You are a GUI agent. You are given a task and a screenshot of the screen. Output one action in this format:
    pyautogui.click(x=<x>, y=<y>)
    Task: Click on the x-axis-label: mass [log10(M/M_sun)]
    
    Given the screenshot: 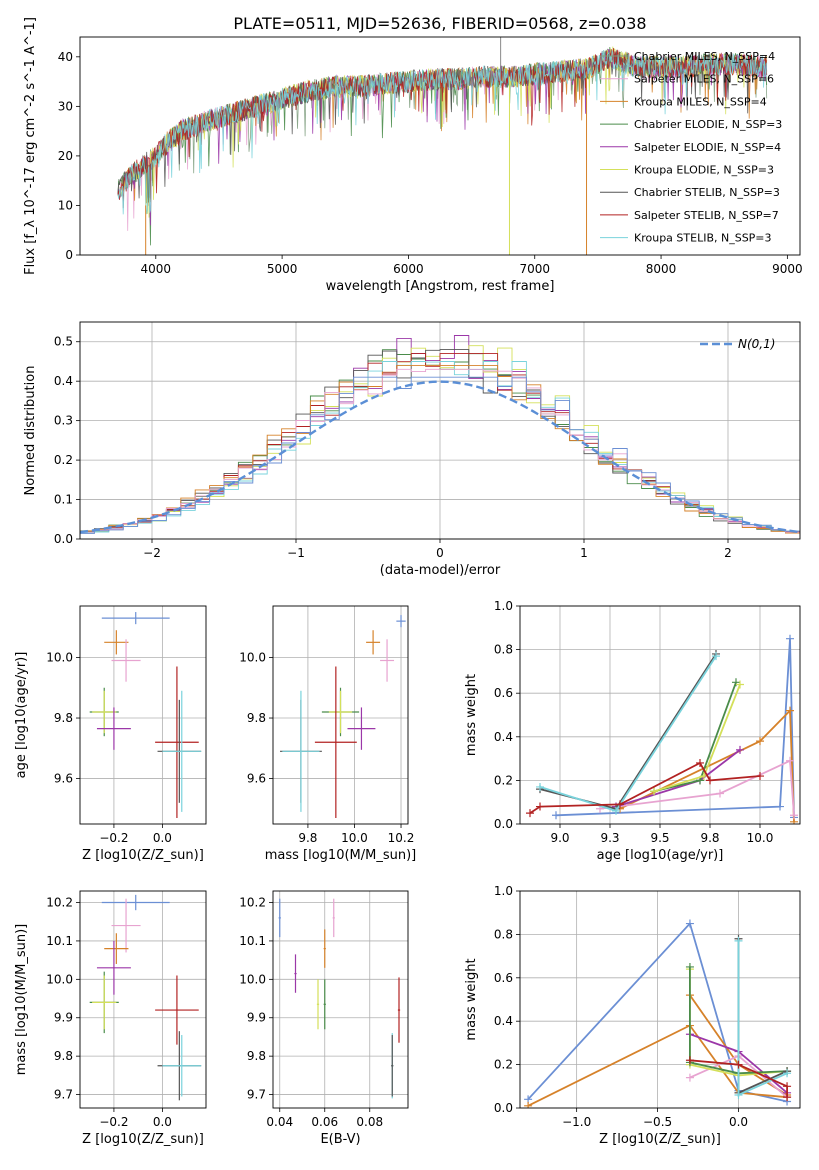 What is the action you would take?
    pyautogui.click(x=341, y=855)
    